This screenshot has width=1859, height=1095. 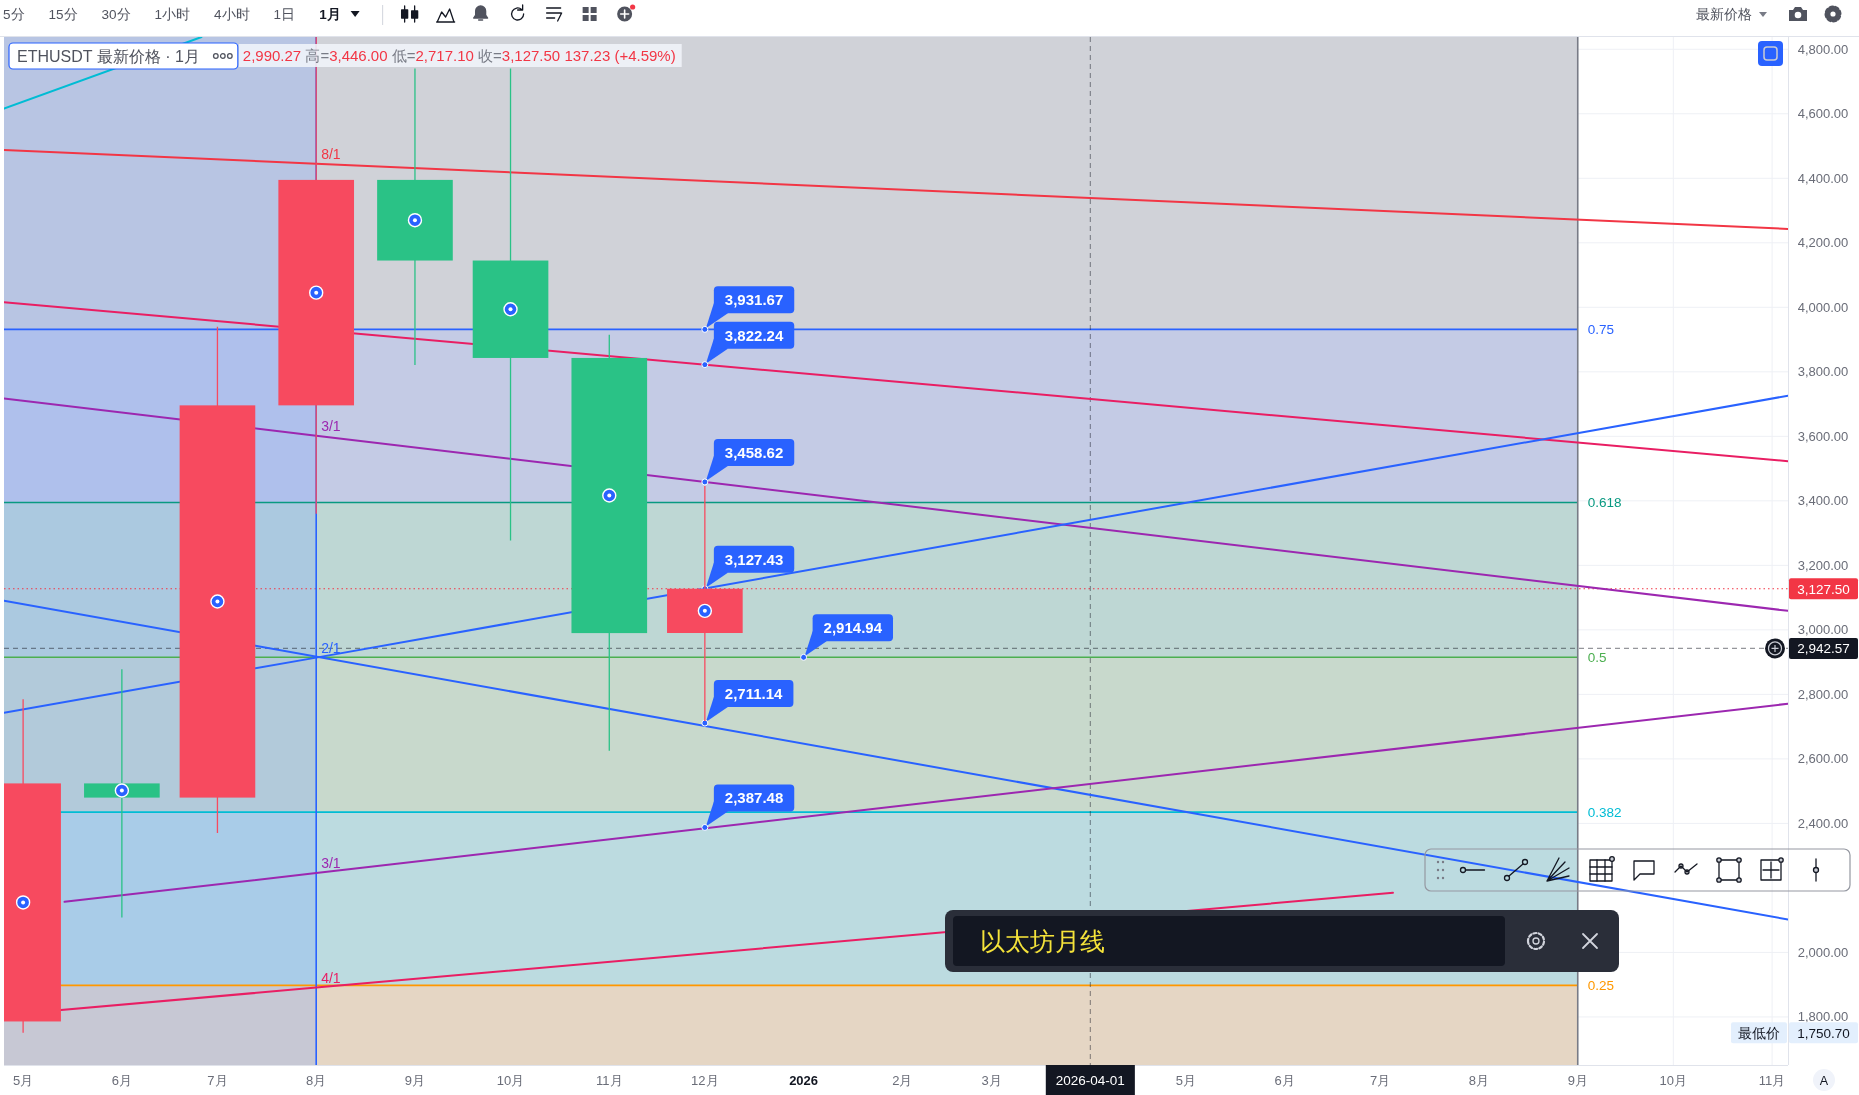 What do you see at coordinates (14, 14) in the screenshot?
I see `text: 5分` at bounding box center [14, 14].